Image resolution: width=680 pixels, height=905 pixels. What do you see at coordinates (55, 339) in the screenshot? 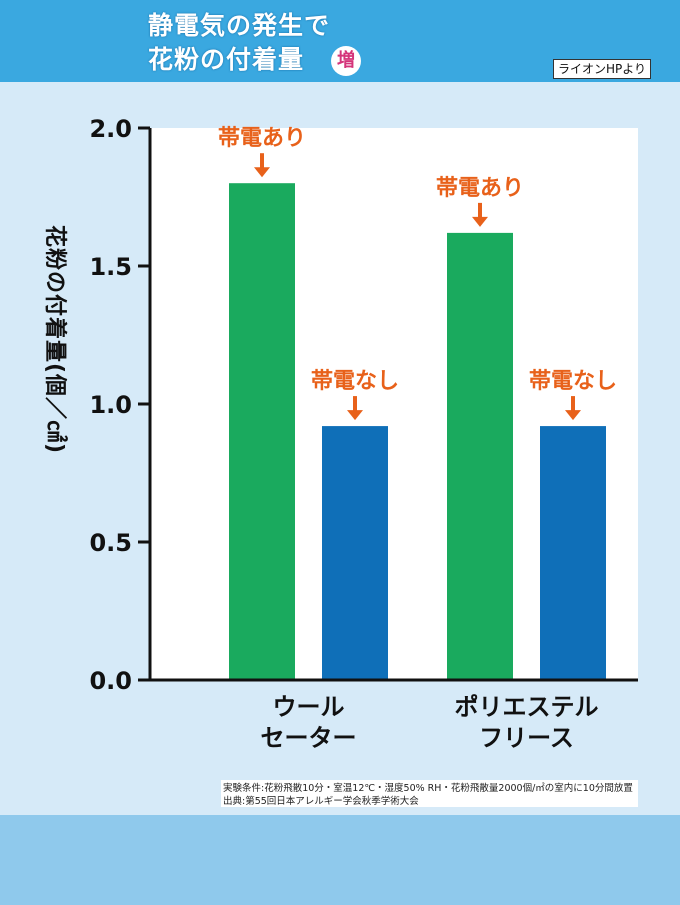
I see `y-axis-label: 花粉の付着量(個／㎠)` at bounding box center [55, 339].